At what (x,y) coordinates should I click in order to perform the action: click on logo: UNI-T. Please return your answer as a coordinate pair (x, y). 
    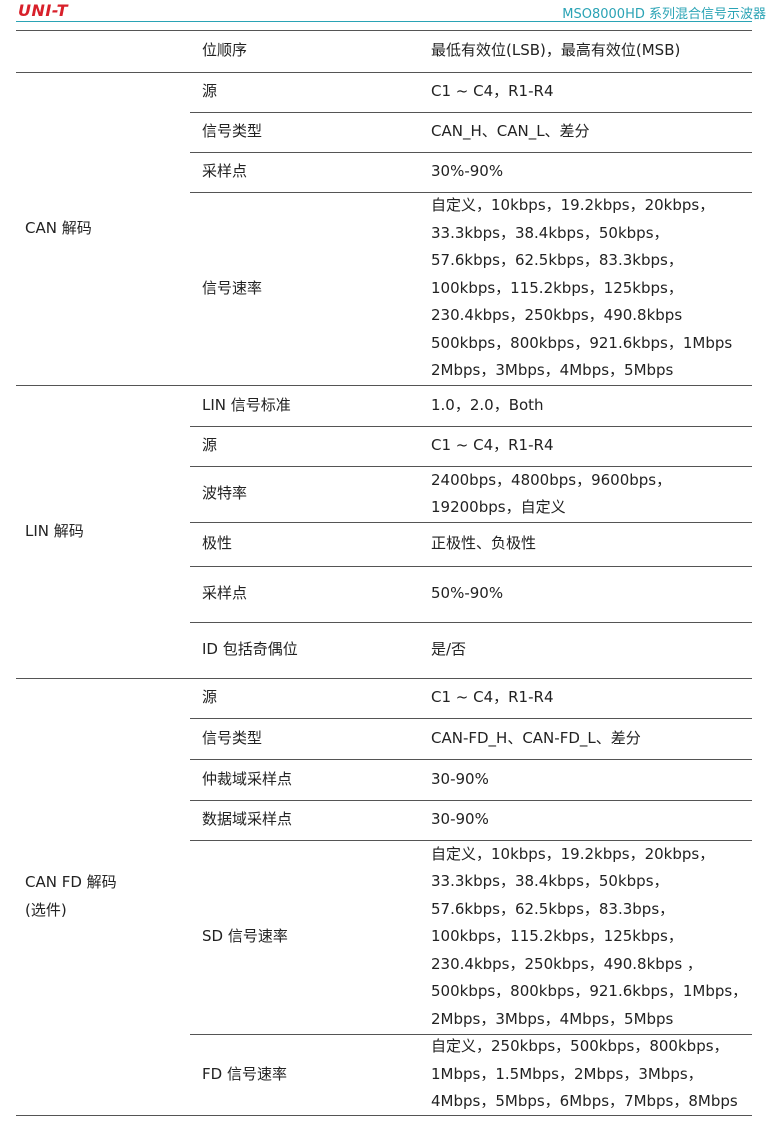
    Looking at the image, I should click on (43, 10).